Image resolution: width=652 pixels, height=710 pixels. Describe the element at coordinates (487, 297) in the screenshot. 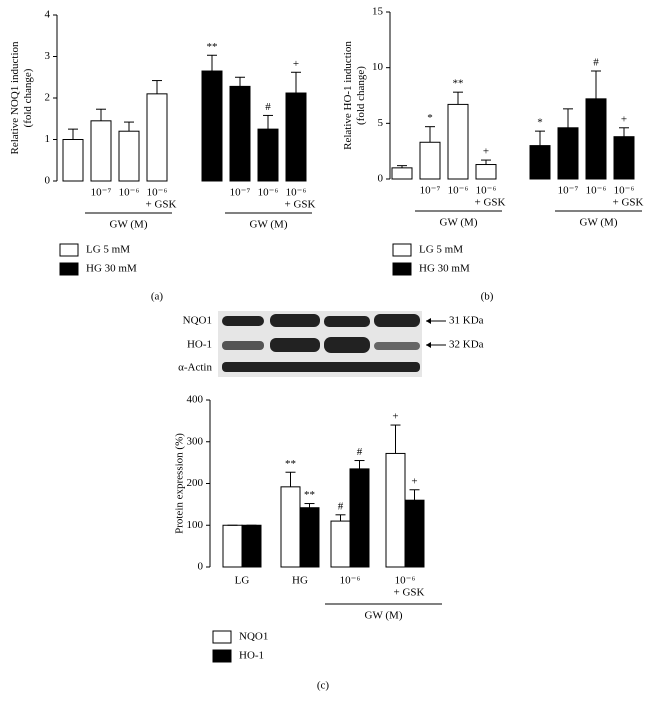

I see `panel-label: (b)` at that location.